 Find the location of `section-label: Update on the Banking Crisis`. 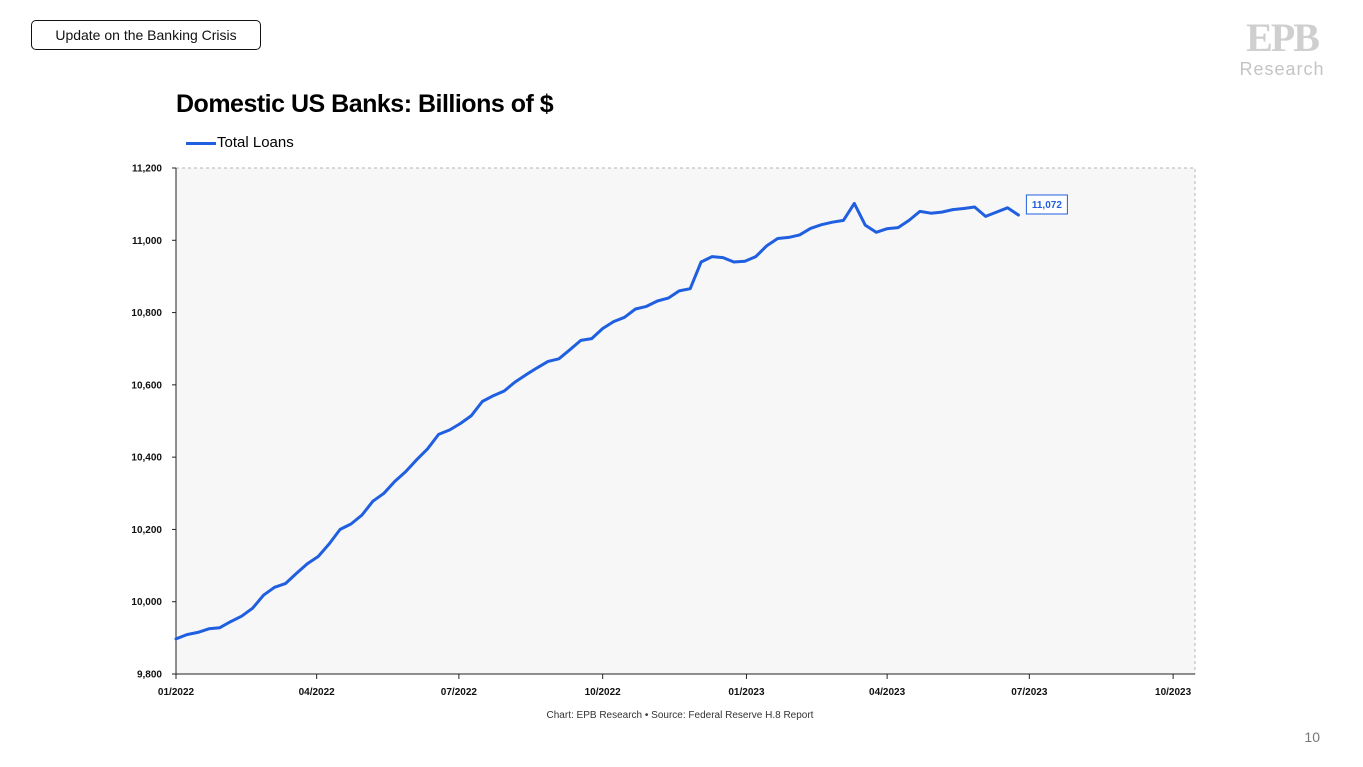

section-label: Update on the Banking Crisis is located at coordinates (146, 35).